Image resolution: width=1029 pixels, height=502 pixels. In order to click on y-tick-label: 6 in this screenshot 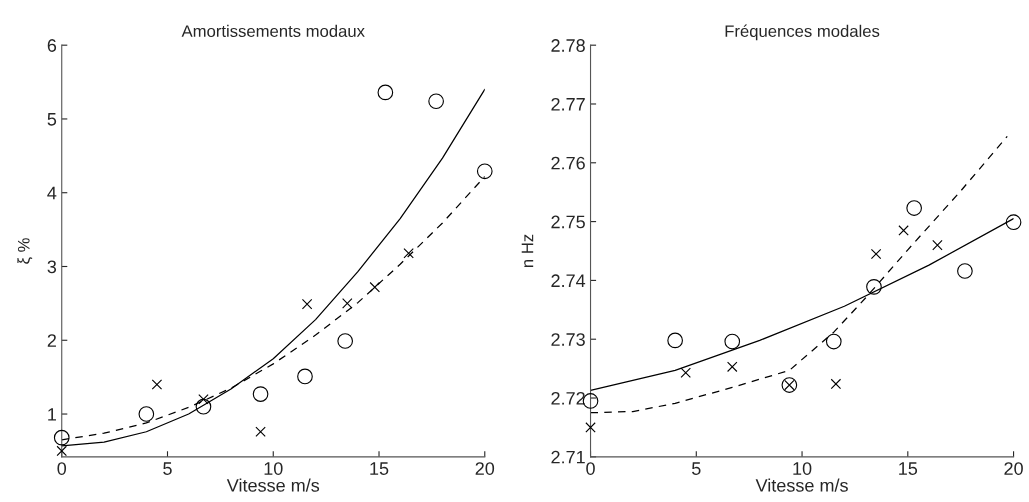, I will do `click(52, 45)`.